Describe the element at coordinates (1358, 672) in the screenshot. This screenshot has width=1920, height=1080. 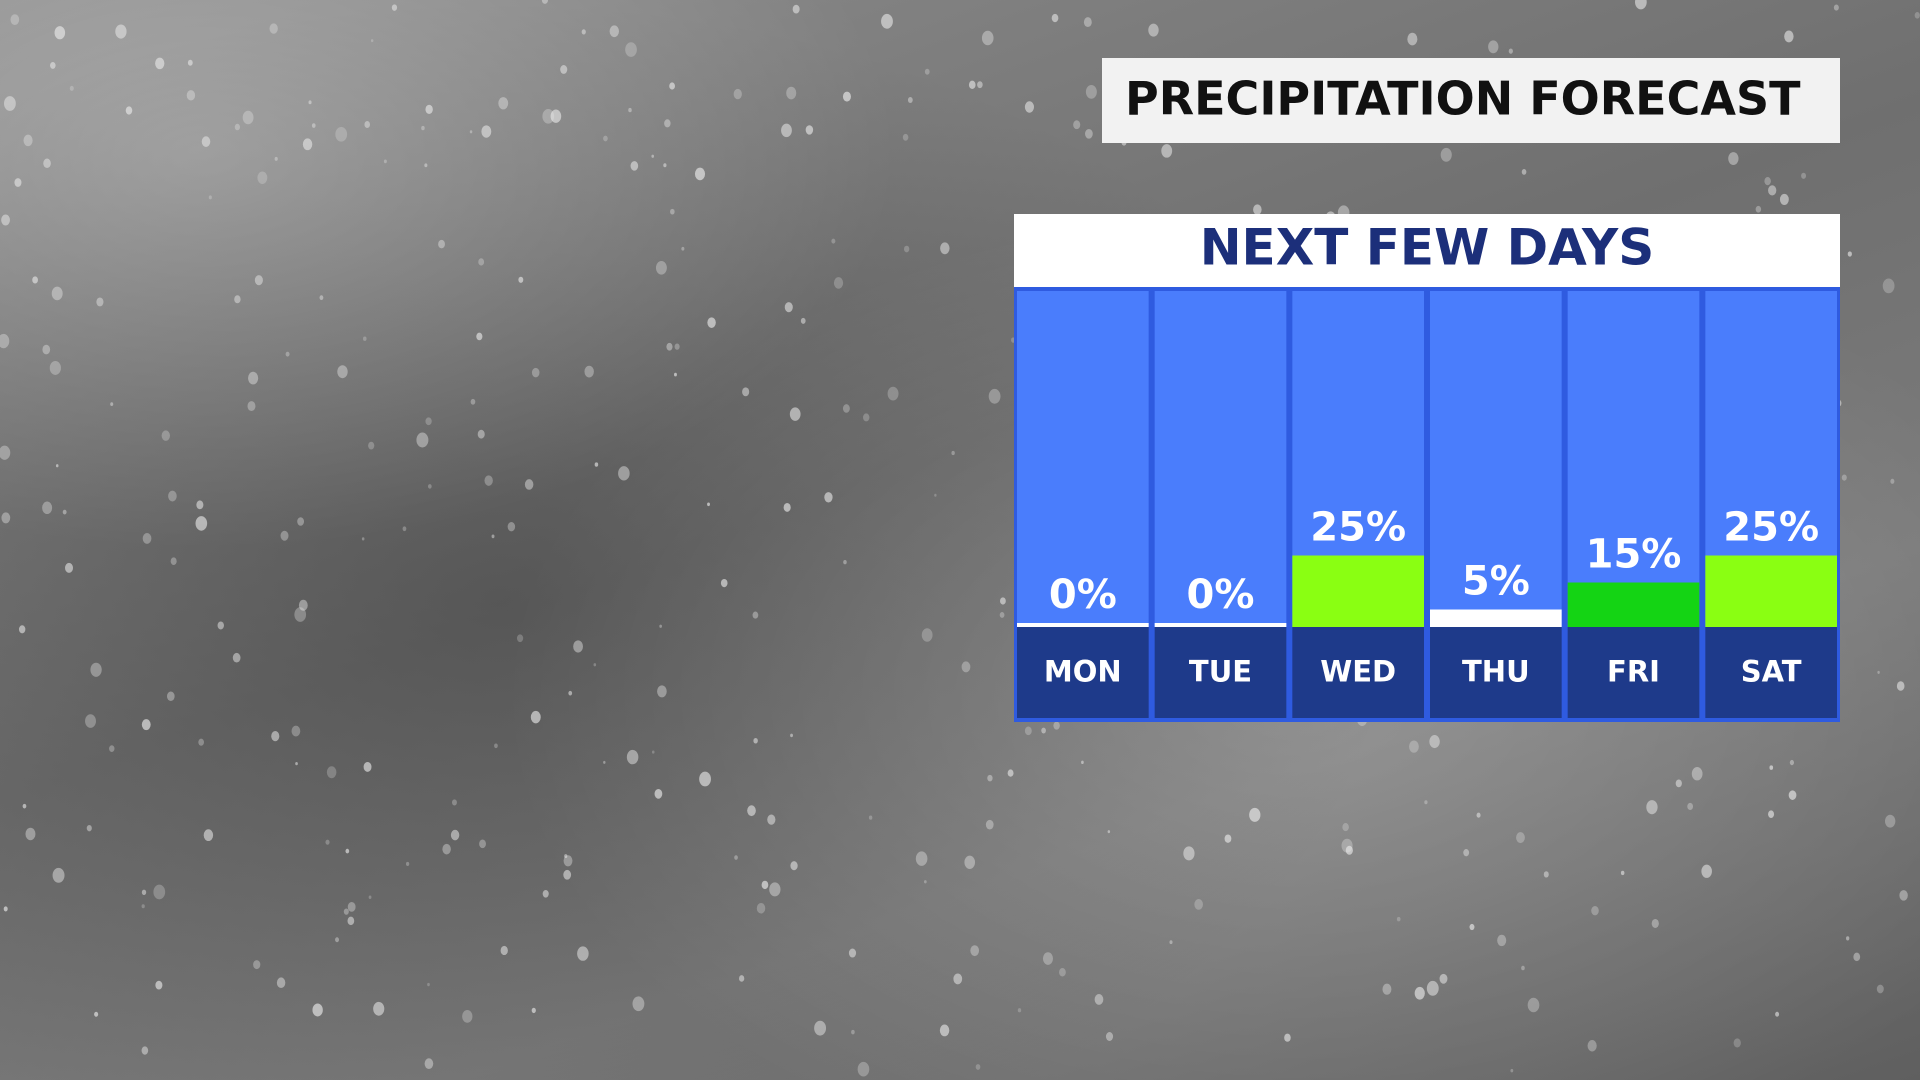
I see `x-tick-label: WED` at that location.